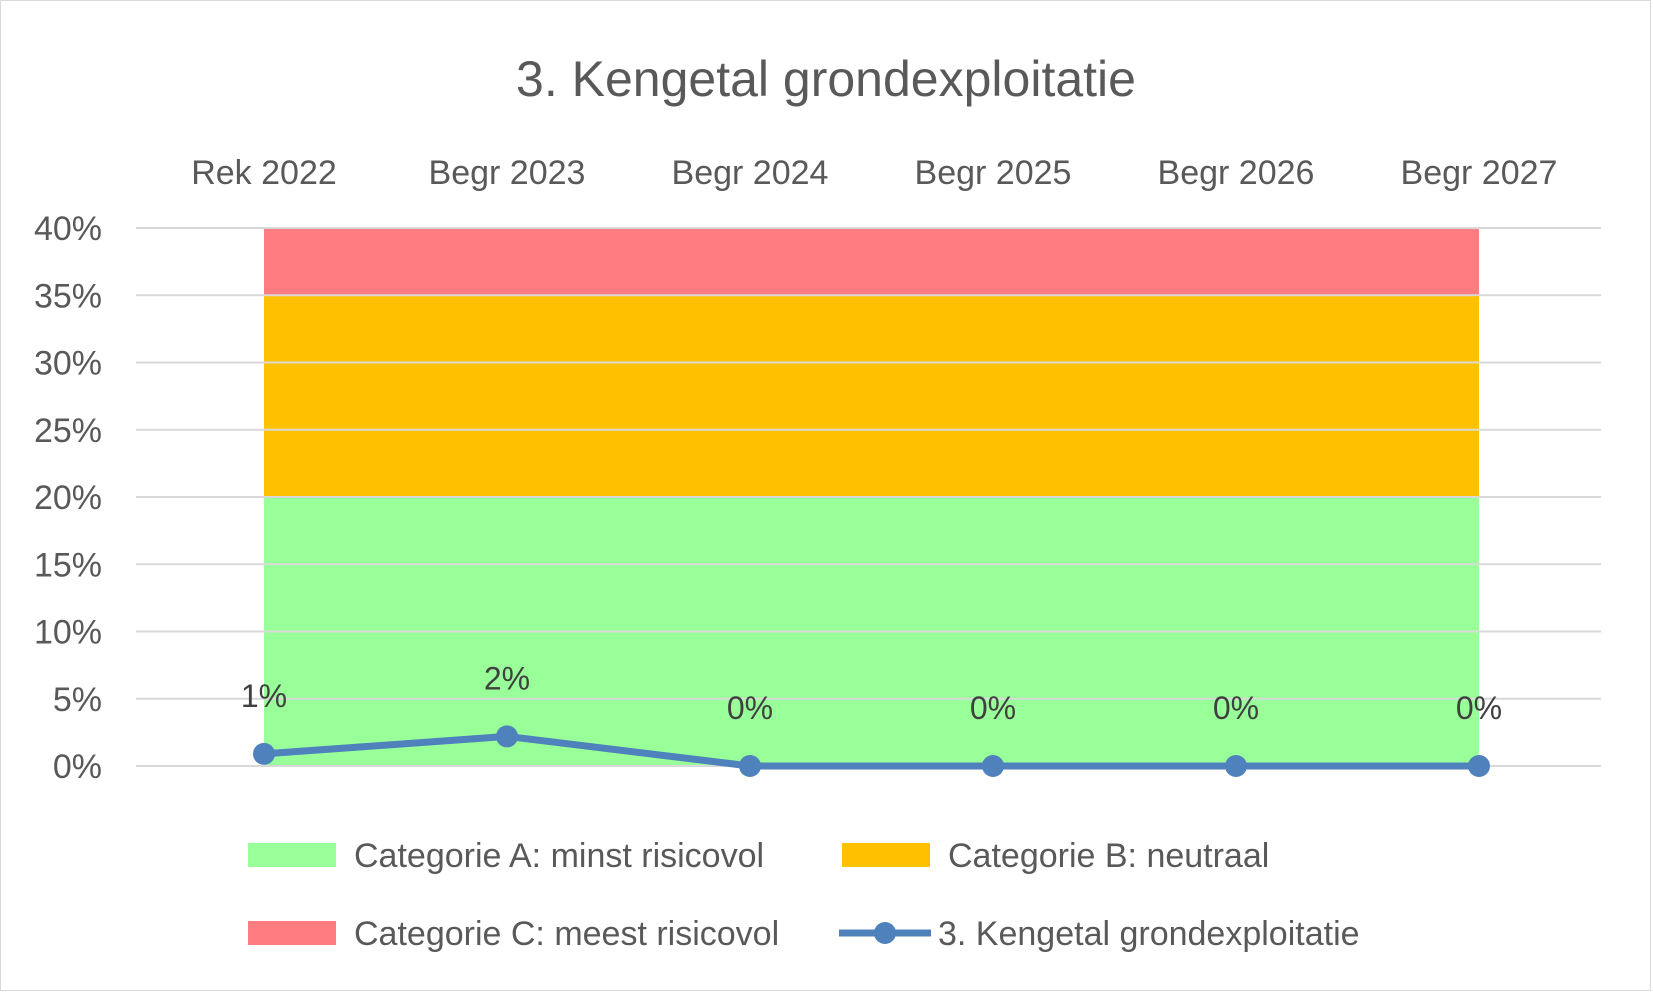 The image size is (1653, 993). Describe the element at coordinates (885, 933) in the screenshot. I see `legend-marker` at that location.